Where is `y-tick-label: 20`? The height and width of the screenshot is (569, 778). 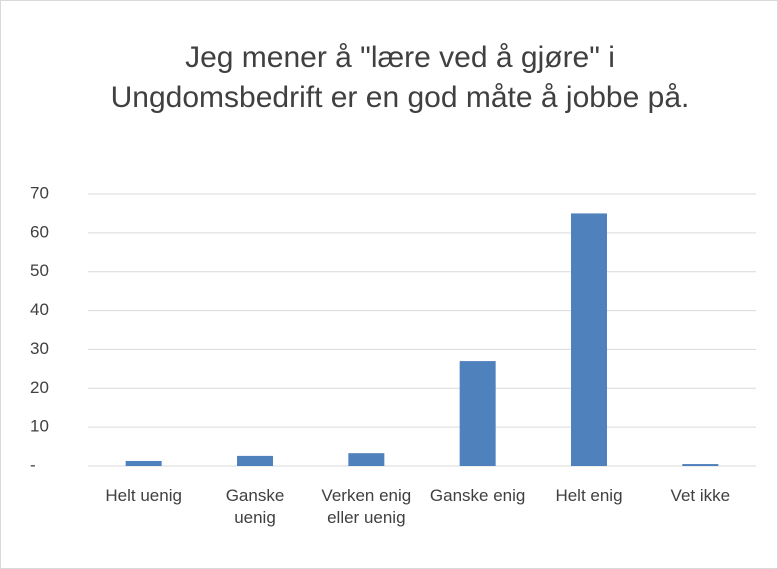
y-tick-label: 20 is located at coordinates (39, 387).